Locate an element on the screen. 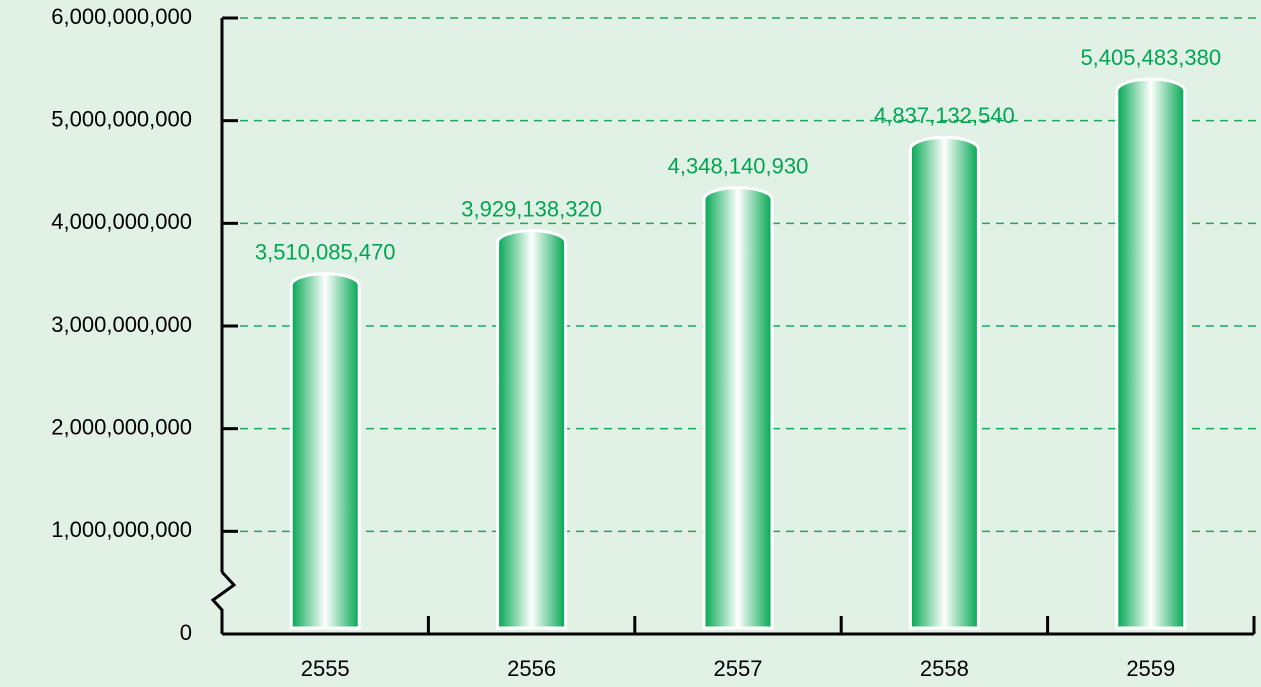  data-label: 4,837,132,540 is located at coordinates (944, 115).